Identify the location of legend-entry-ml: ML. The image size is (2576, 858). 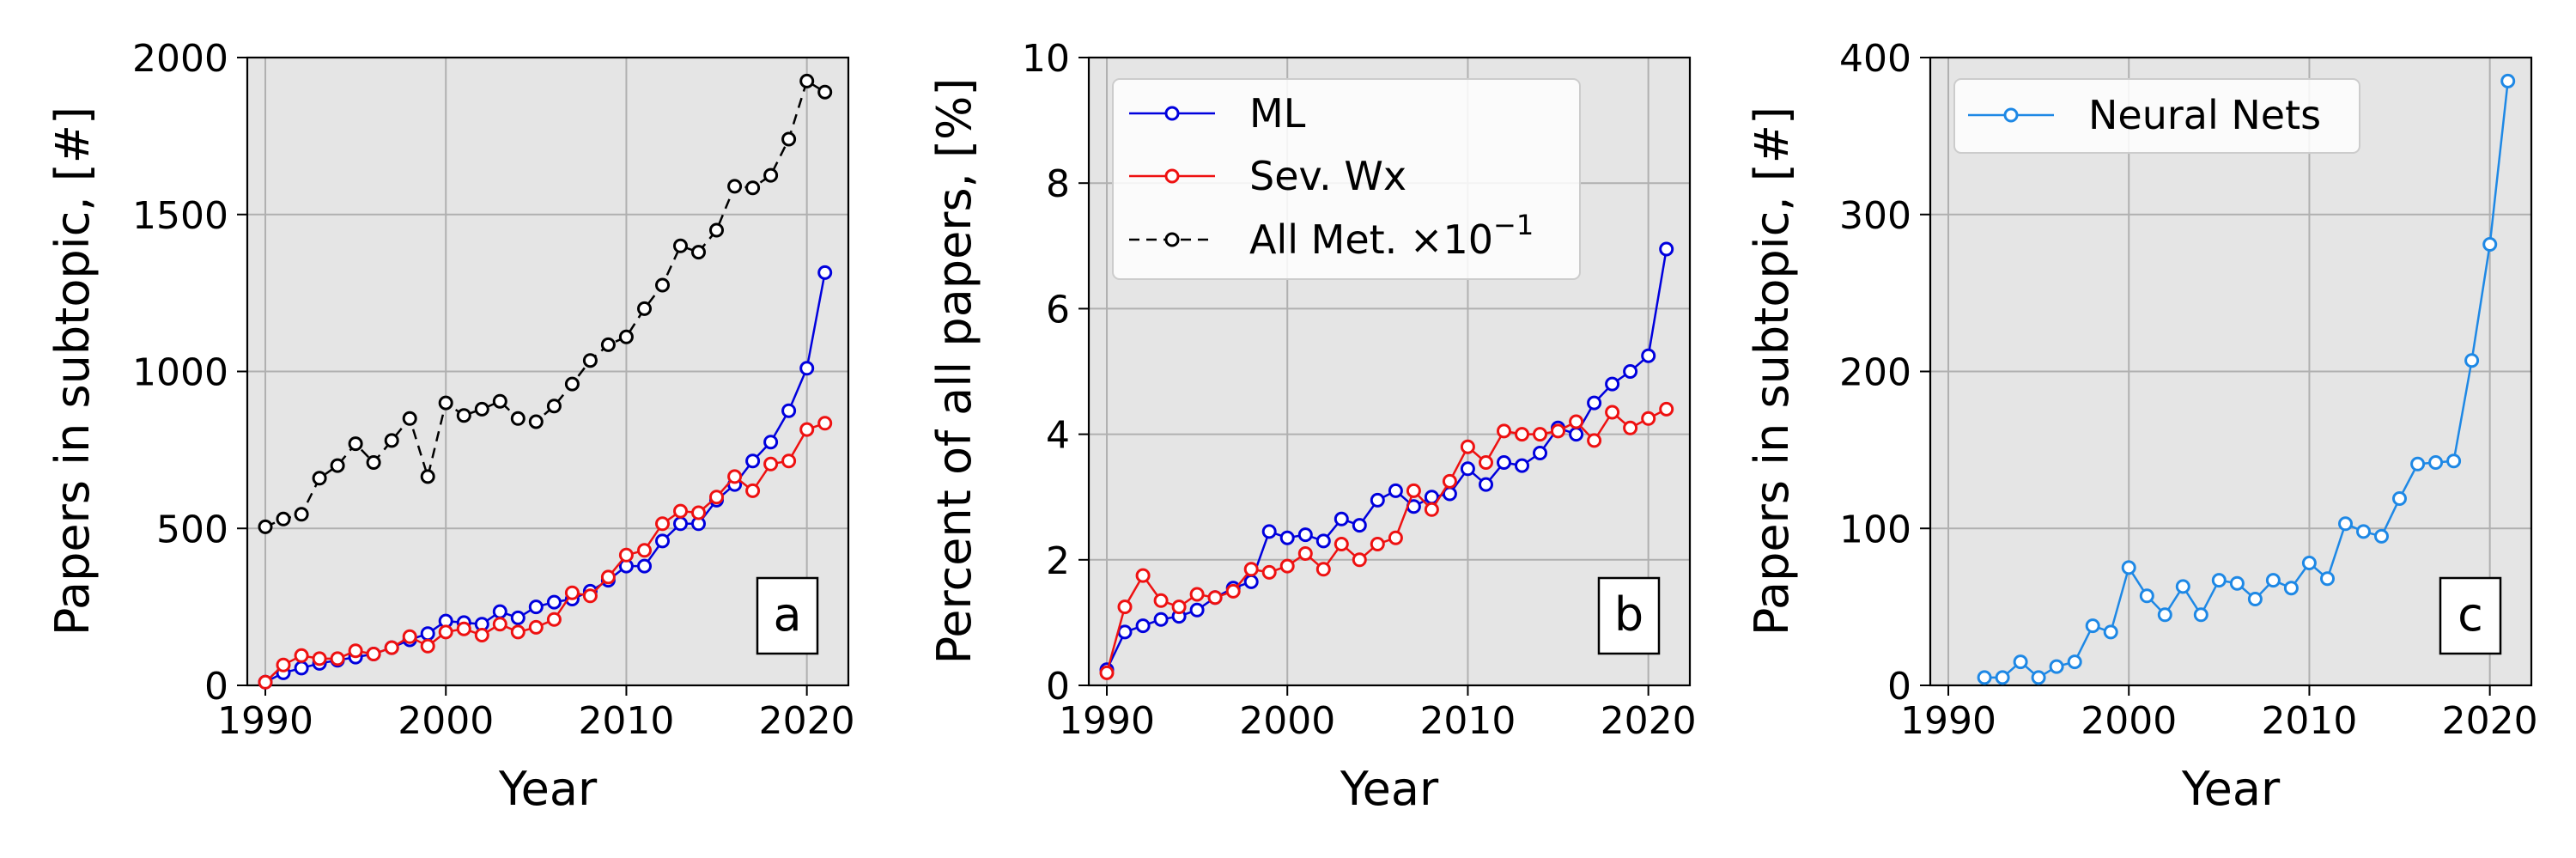
(1217, 113).